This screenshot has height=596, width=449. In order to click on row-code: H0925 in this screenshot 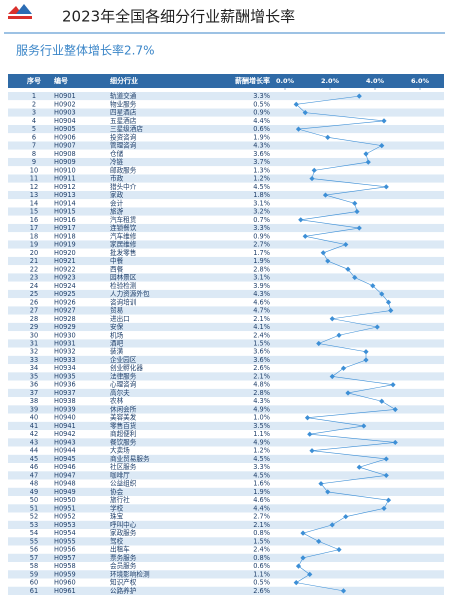, I will do `click(65, 294)`.